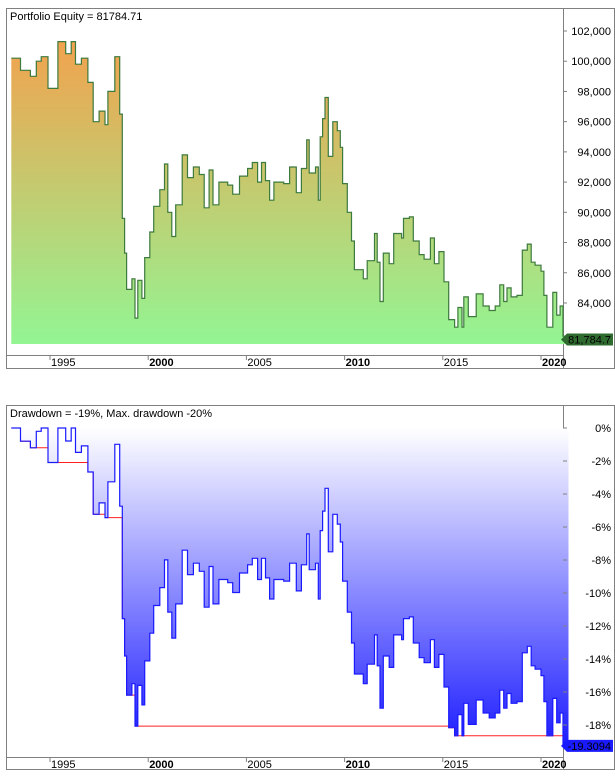 The height and width of the screenshot is (777, 615). What do you see at coordinates (589, 747) in the screenshot?
I see `drawdown-last-value-label: -19.3094` at bounding box center [589, 747].